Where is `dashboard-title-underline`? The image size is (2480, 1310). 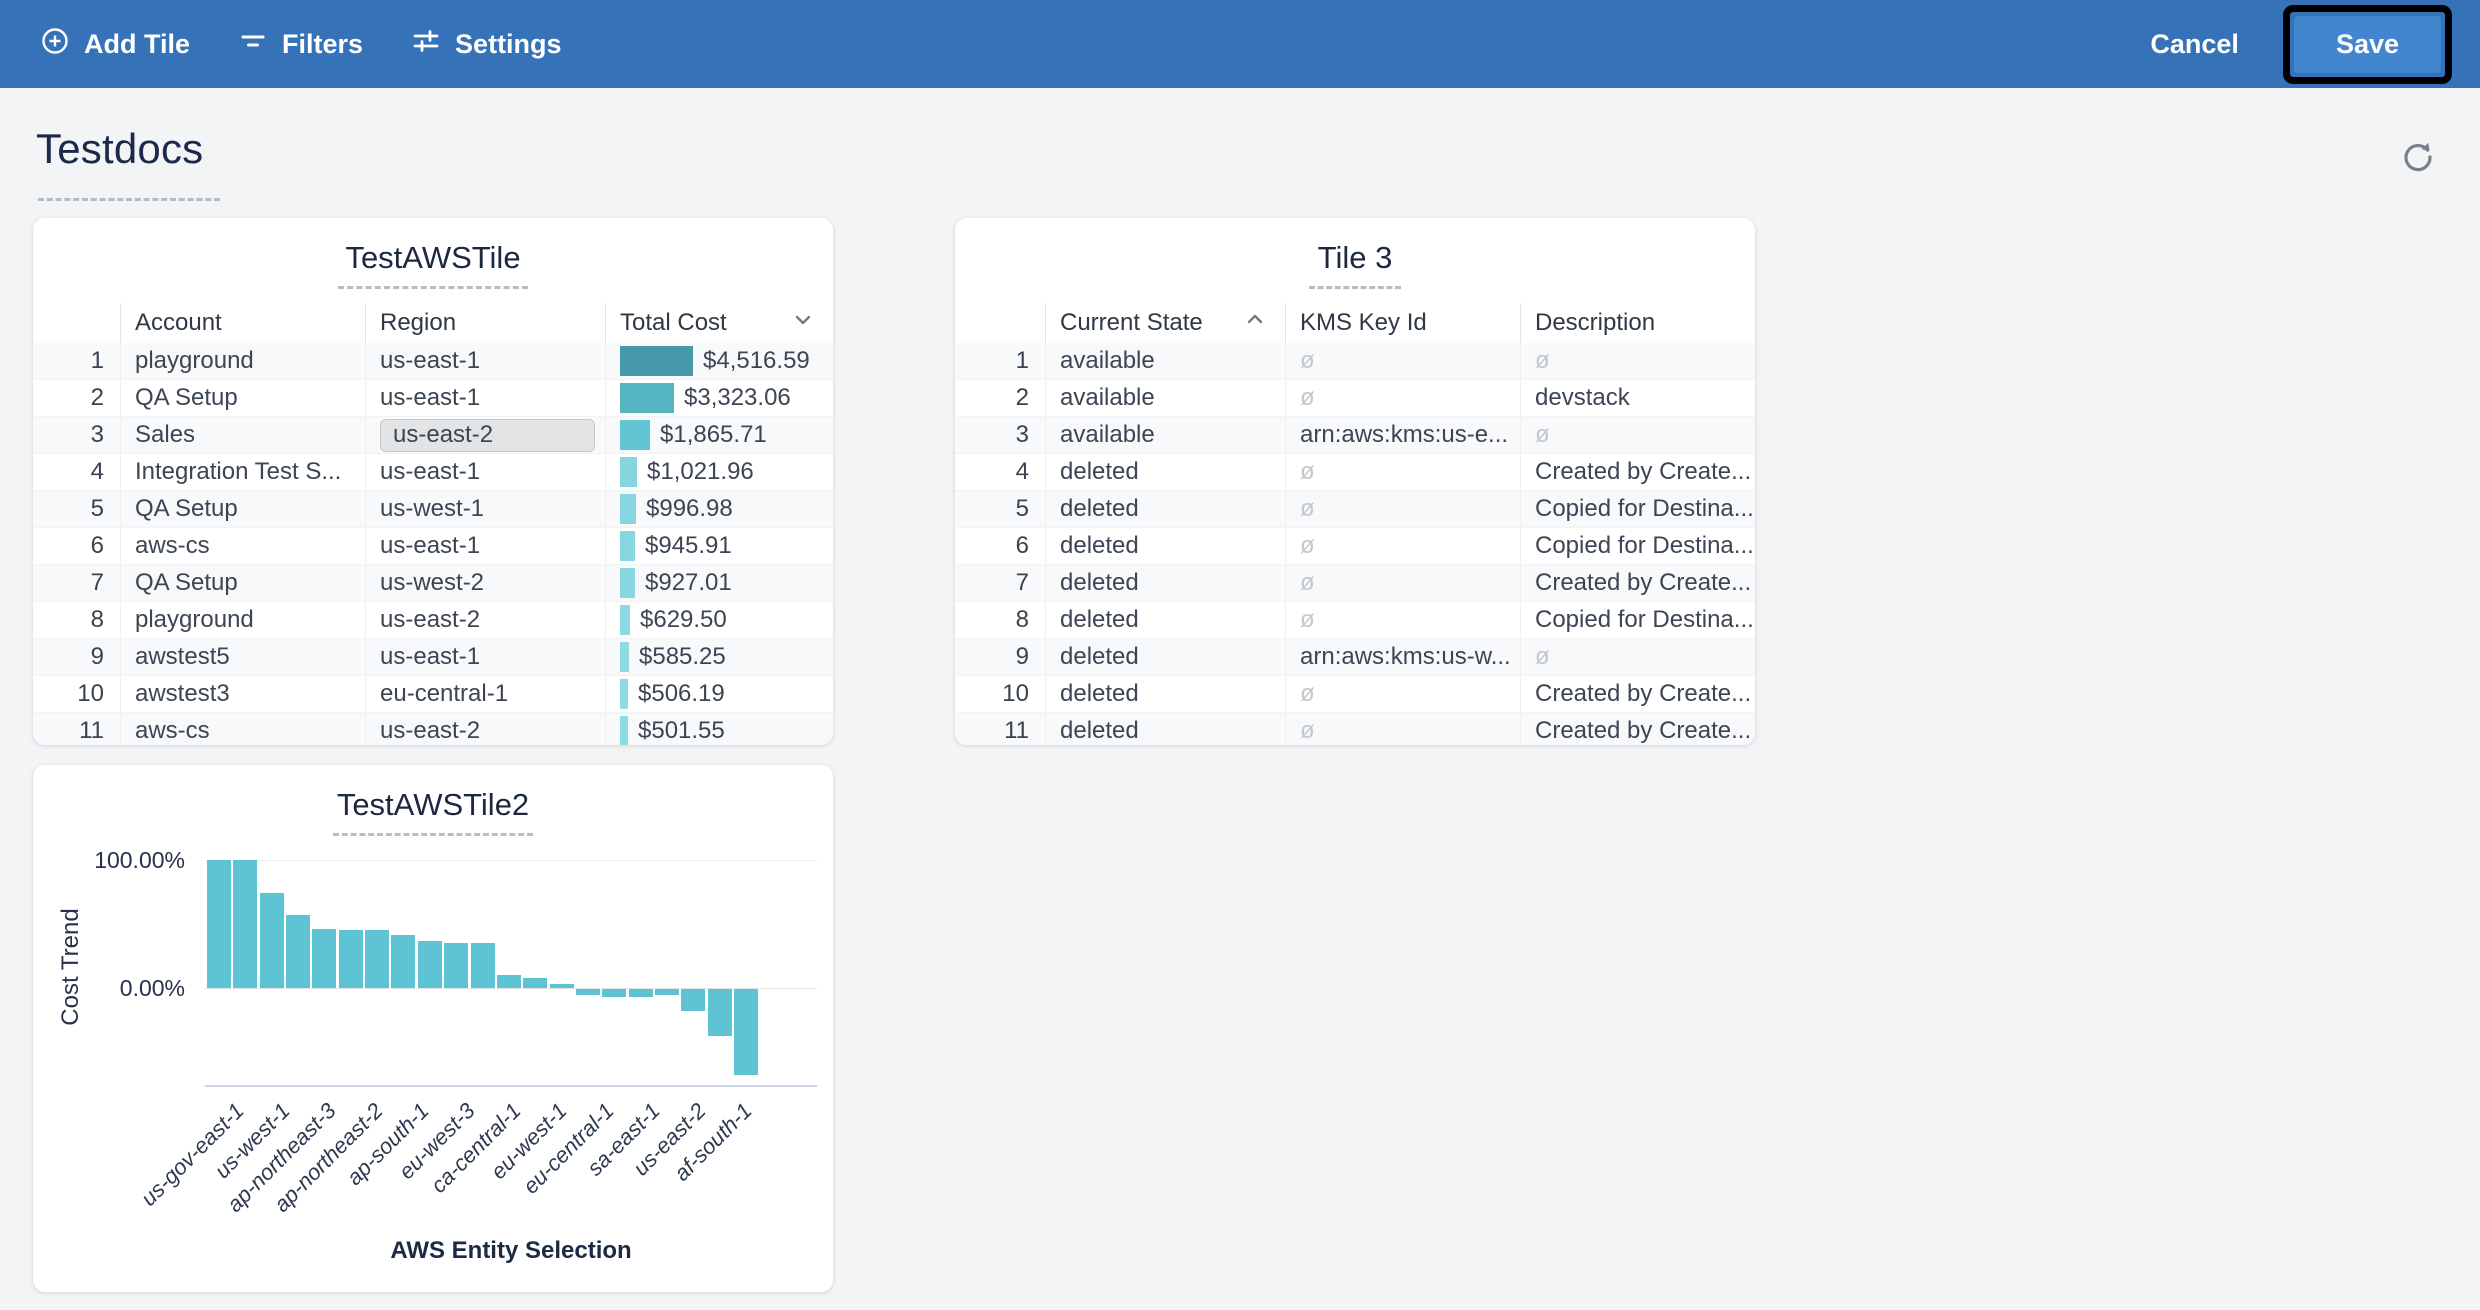 dashboard-title-underline is located at coordinates (129, 199).